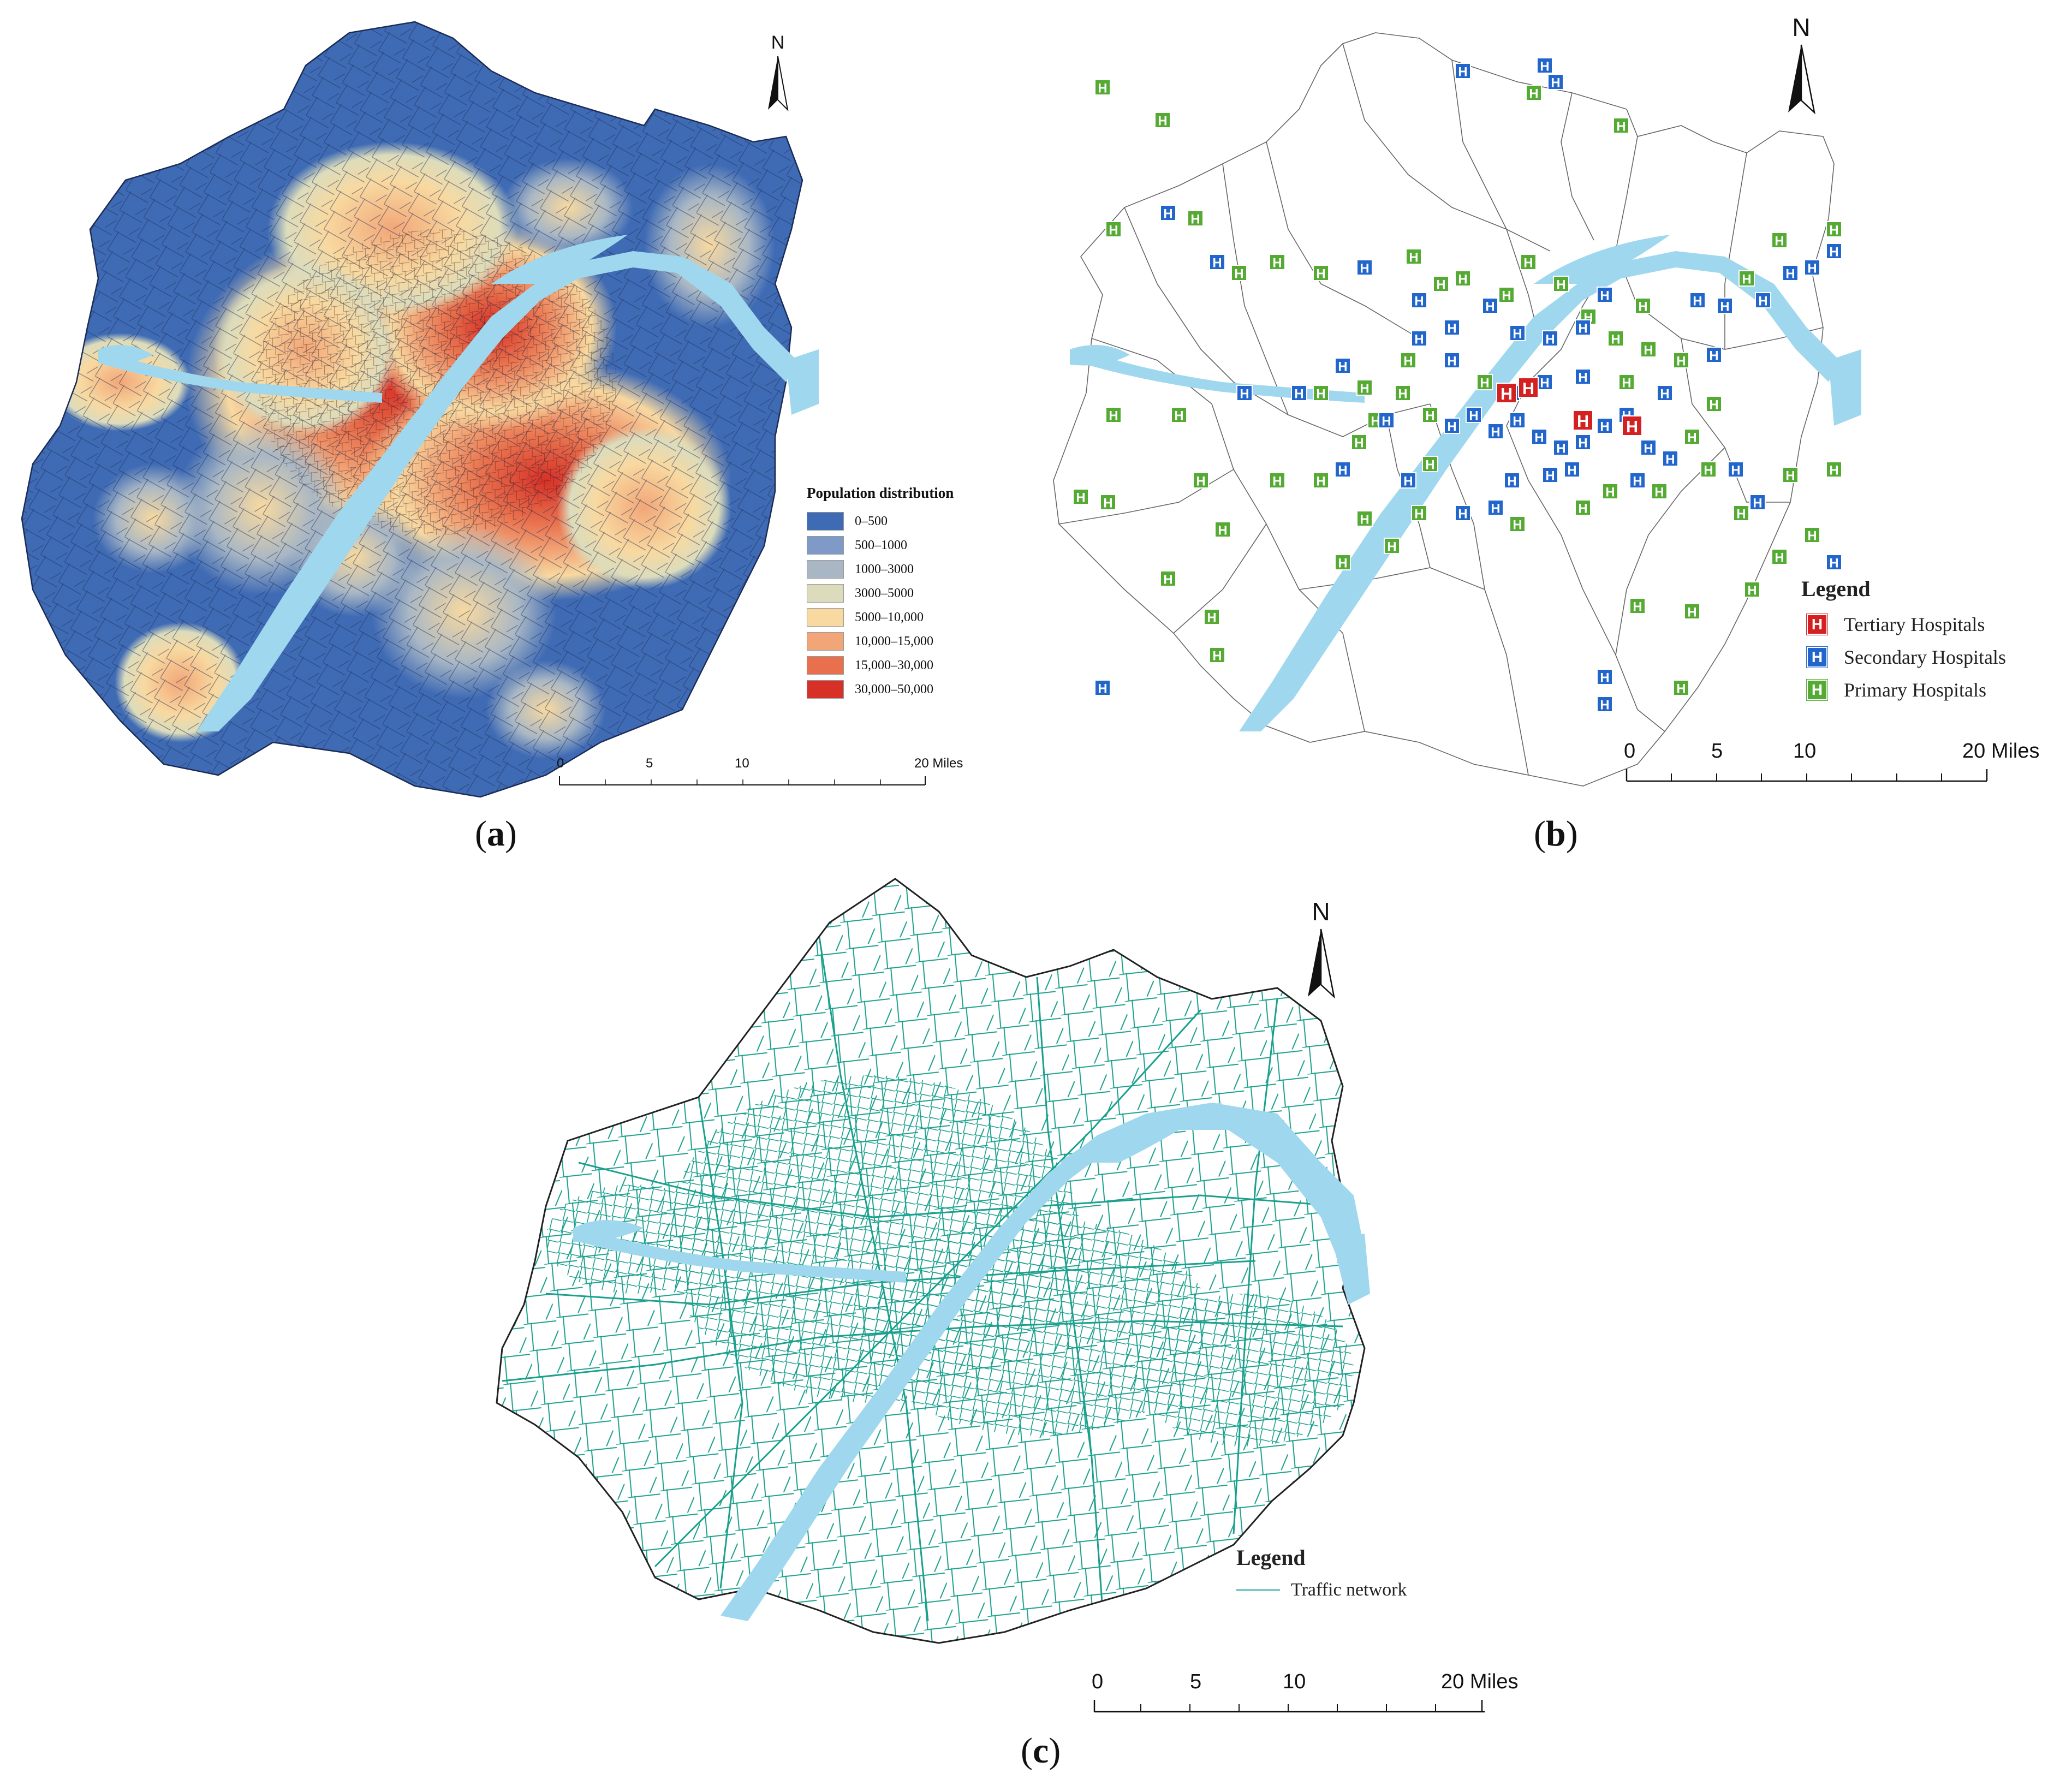  Describe the element at coordinates (1836, 588) in the screenshot. I see `legend-title: Legend` at that location.